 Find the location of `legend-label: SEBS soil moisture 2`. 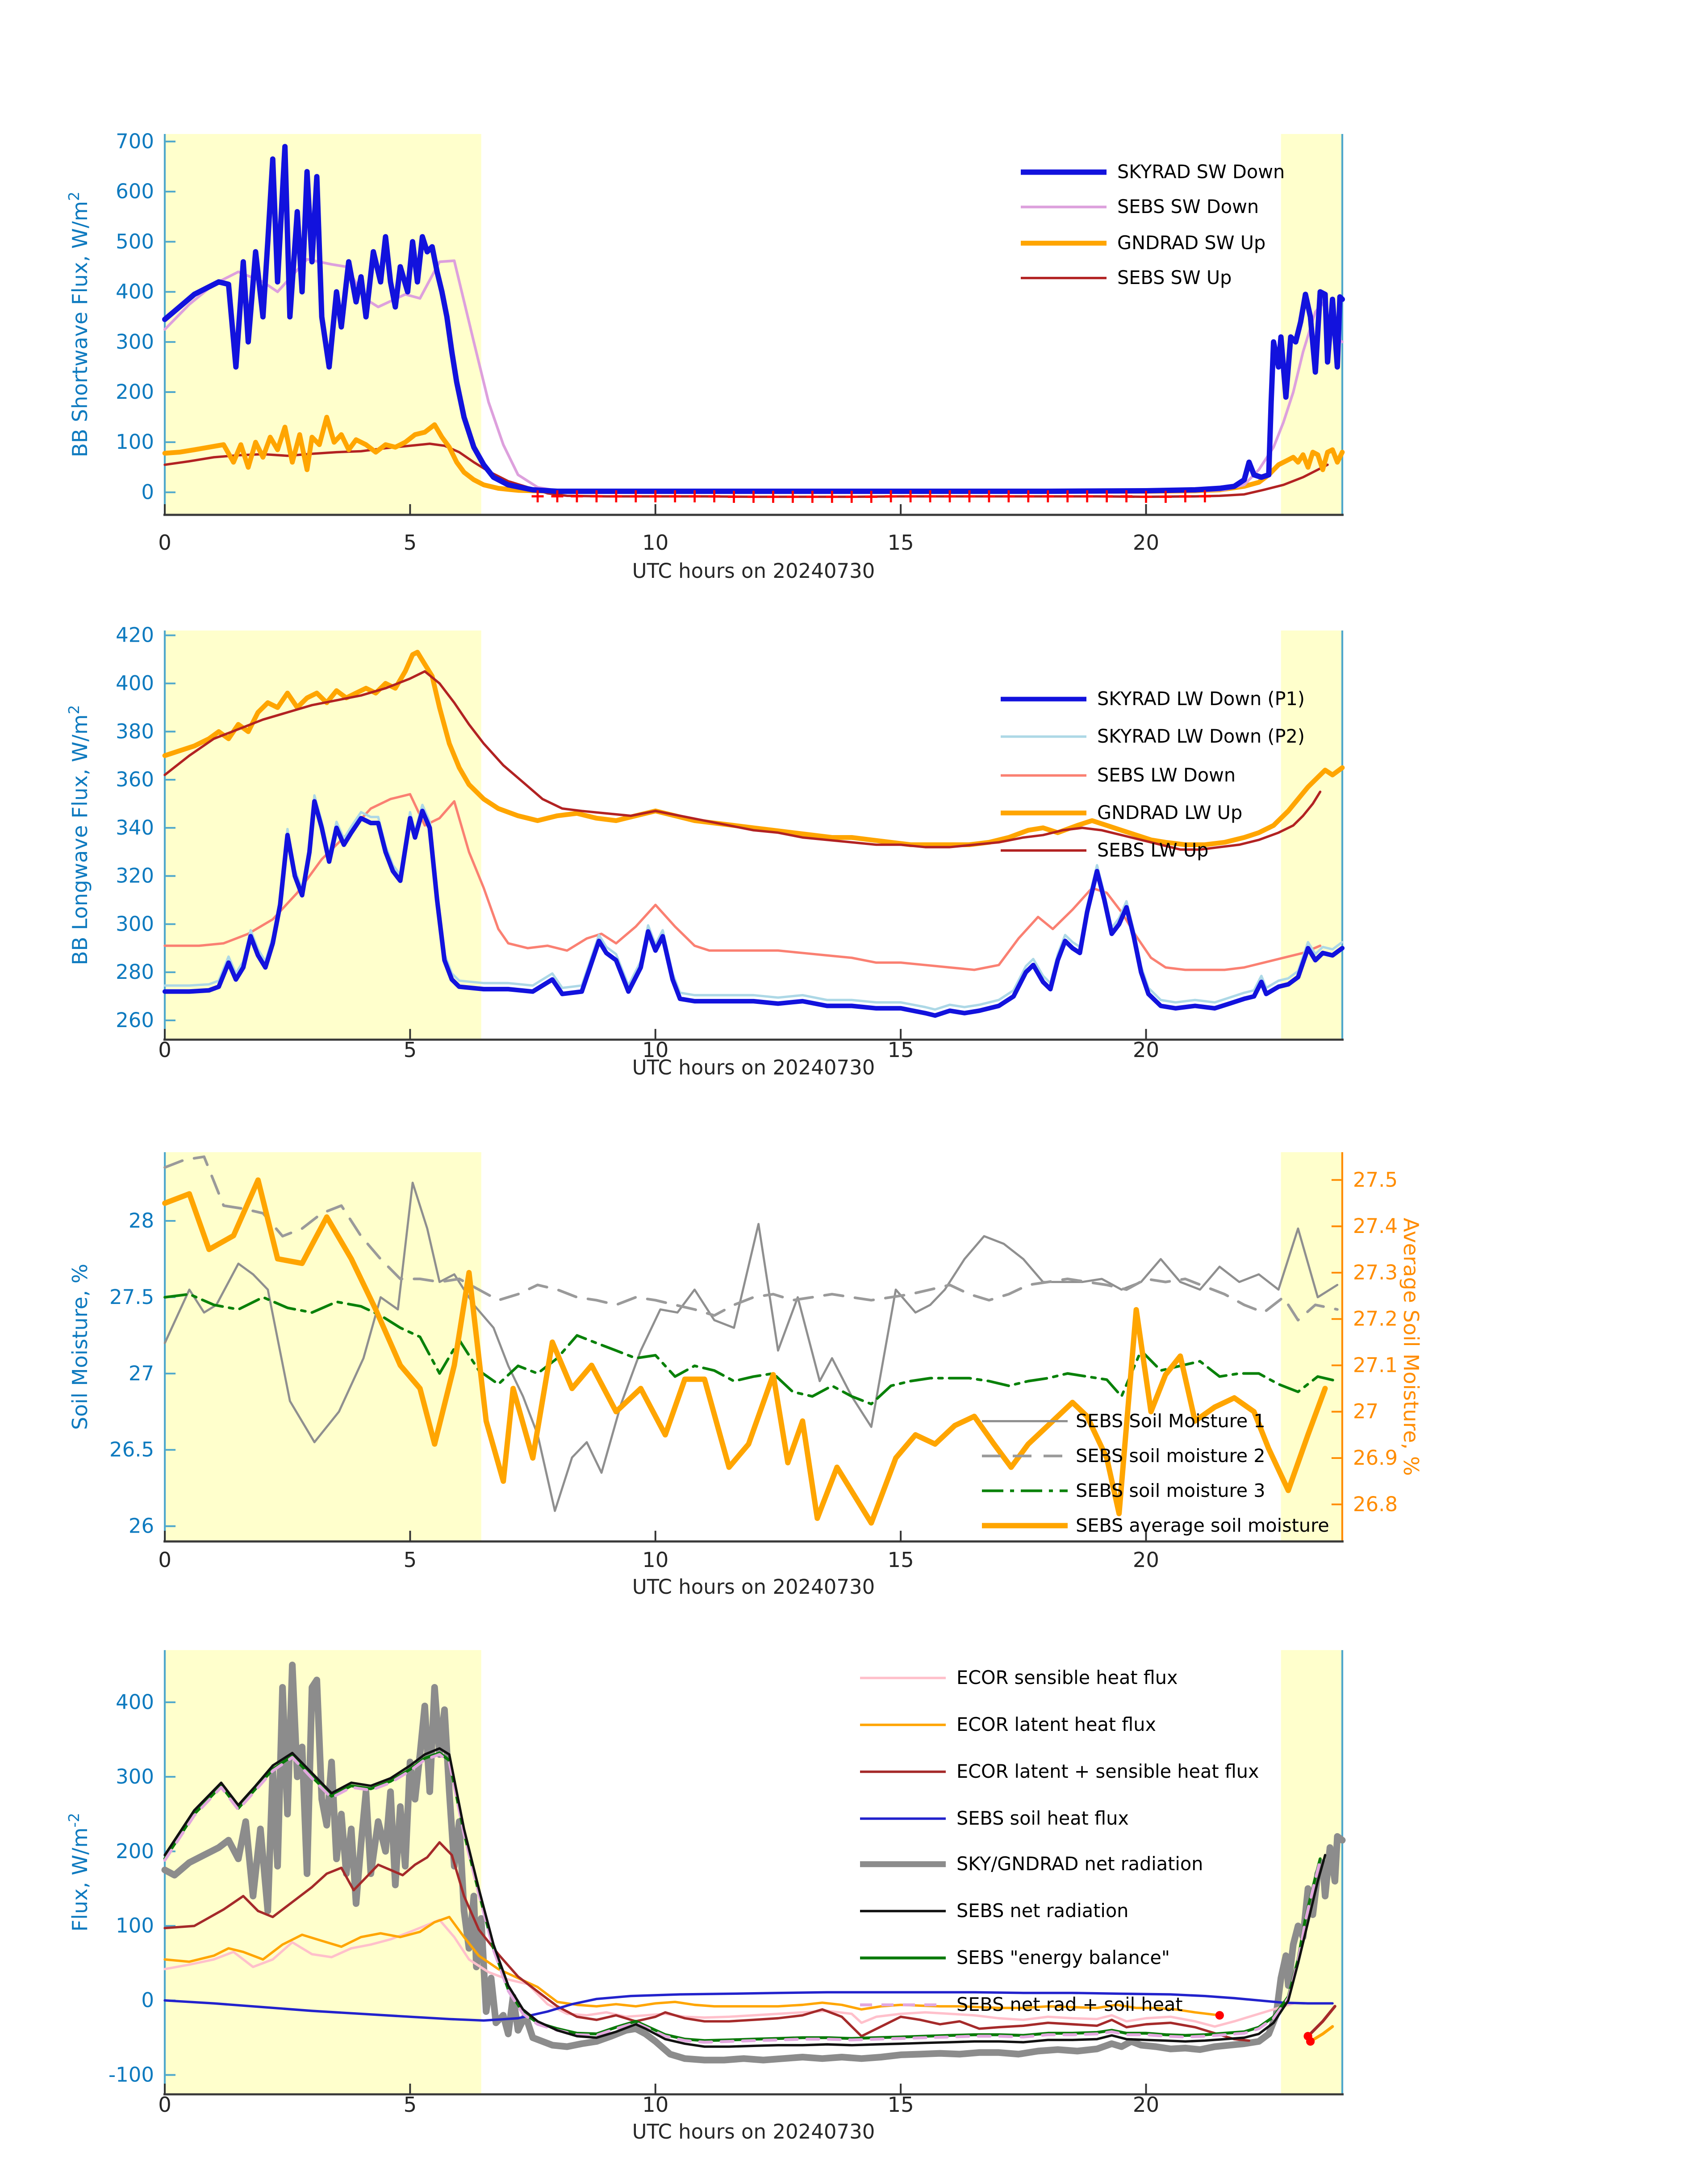

legend-label: SEBS soil moisture 2 is located at coordinates (1170, 1456).